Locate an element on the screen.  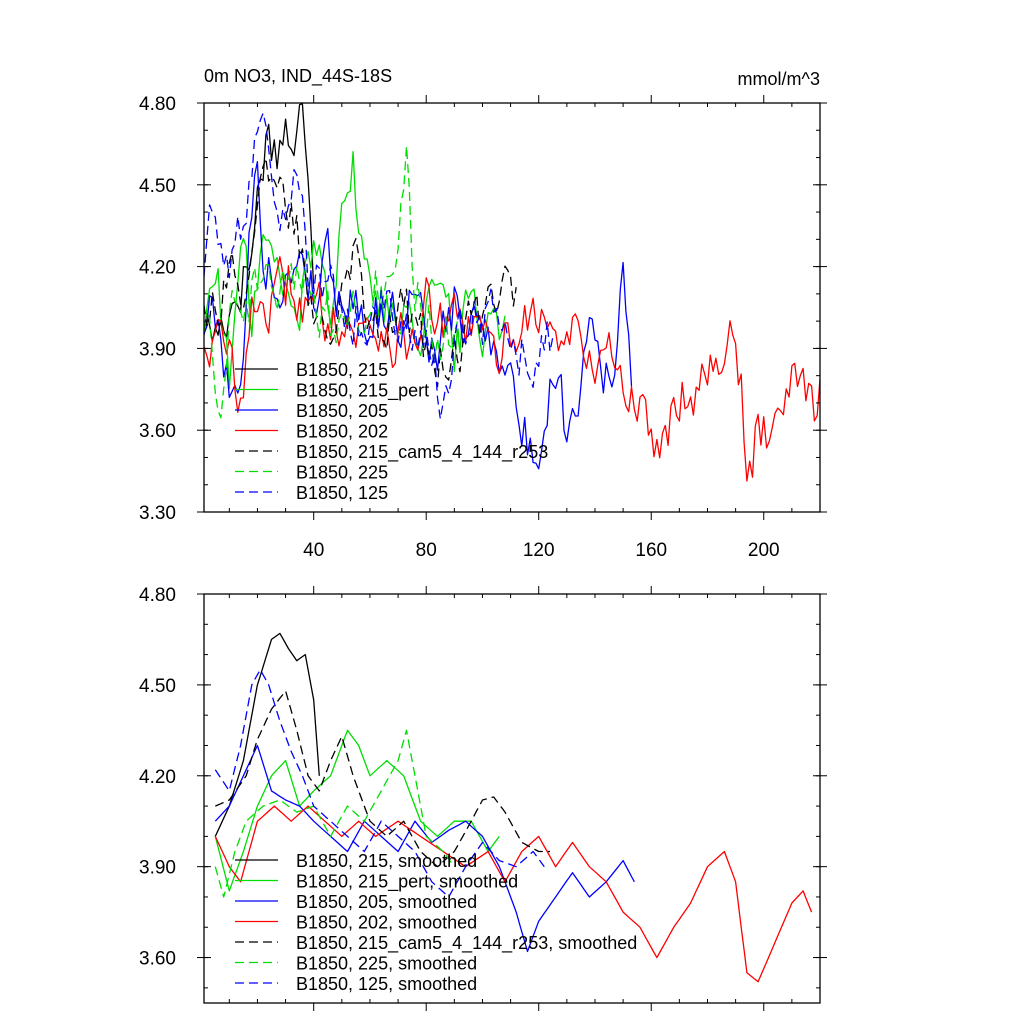
legend-label: B1850, 205 is located at coordinates (342, 411).